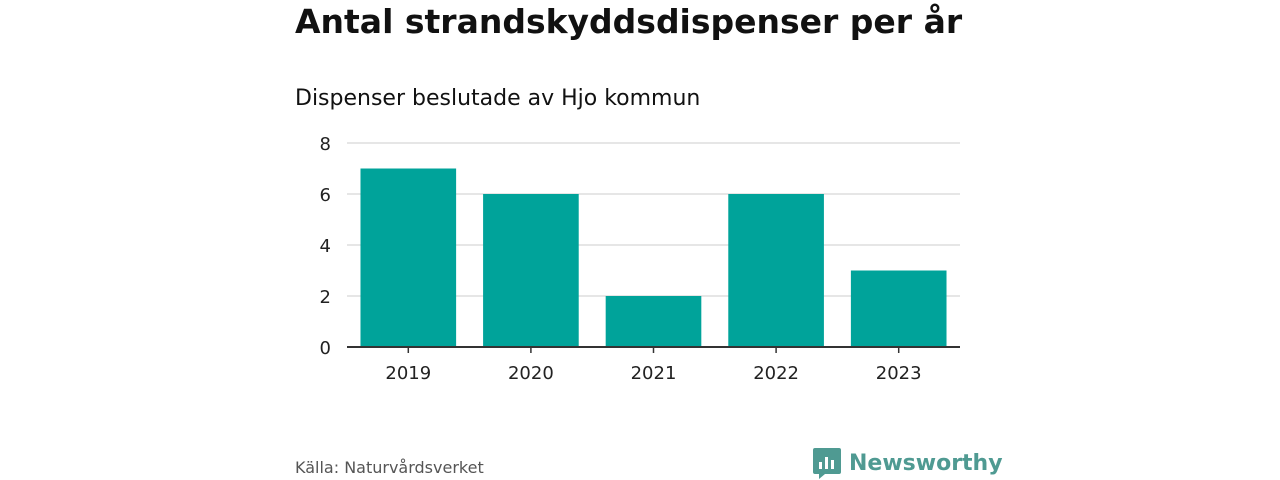 The width and height of the screenshot is (1280, 480). Describe the element at coordinates (389, 467) in the screenshot. I see `source-text: Källa: Naturvårdsverket` at that location.